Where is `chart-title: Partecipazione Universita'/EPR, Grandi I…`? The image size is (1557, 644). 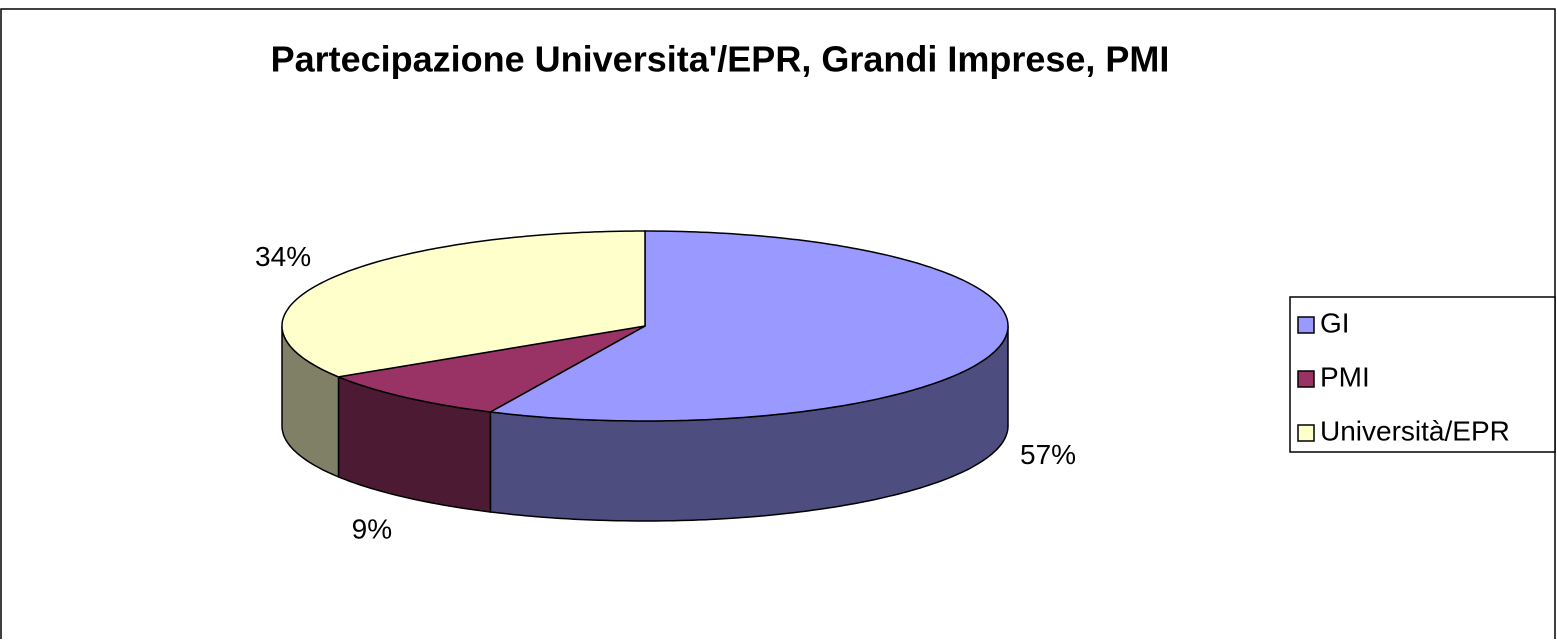 chart-title: Partecipazione Universita'/EPR, Grandi I… is located at coordinates (720, 59).